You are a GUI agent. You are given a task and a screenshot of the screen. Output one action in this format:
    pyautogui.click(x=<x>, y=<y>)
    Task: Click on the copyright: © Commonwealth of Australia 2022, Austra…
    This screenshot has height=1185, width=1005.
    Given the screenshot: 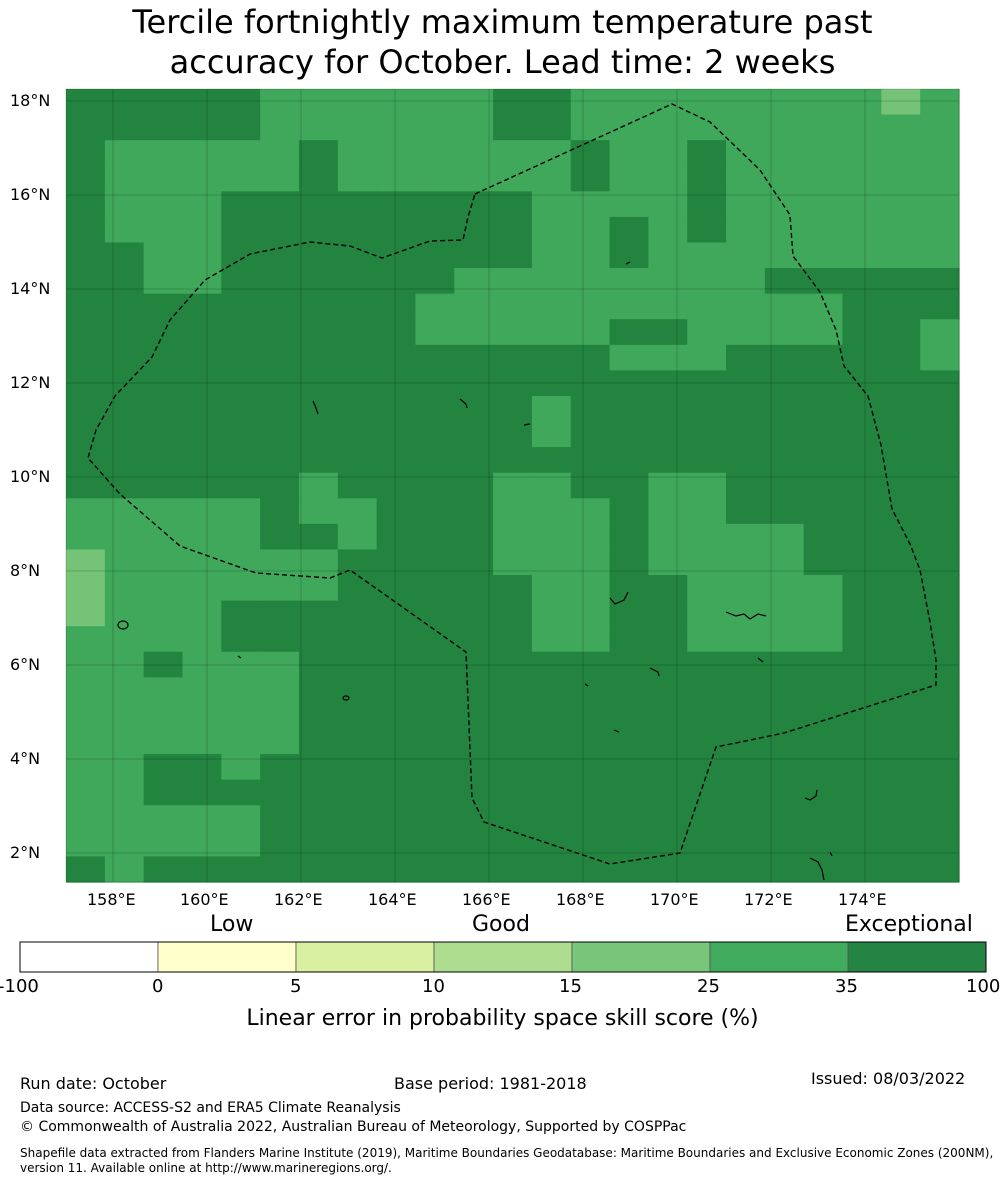 What is the action you would take?
    pyautogui.click(x=353, y=1127)
    